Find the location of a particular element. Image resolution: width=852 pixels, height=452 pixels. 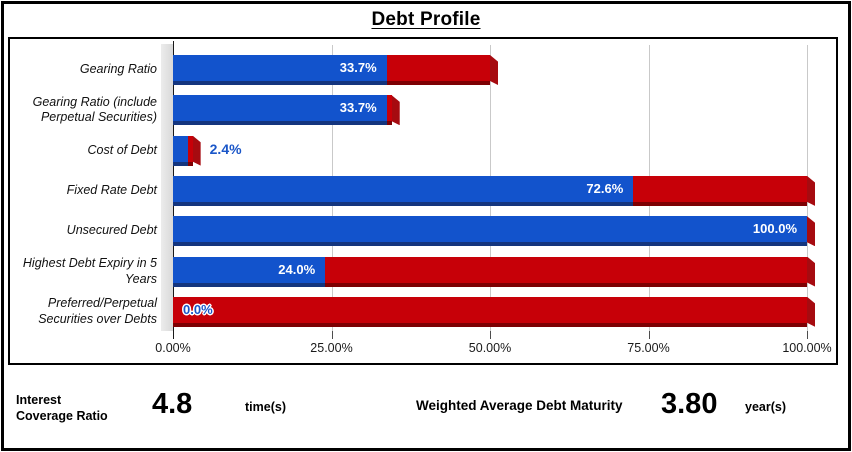

x-axis-tick-label: 25.00% is located at coordinates (331, 348).